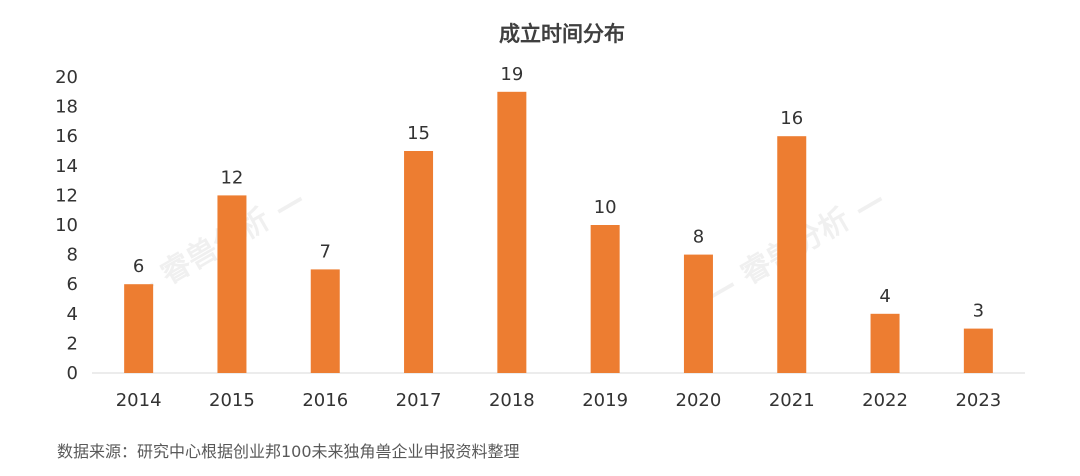 The height and width of the screenshot is (476, 1080). I want to click on x-tick-label-2018: 2018, so click(512, 400).